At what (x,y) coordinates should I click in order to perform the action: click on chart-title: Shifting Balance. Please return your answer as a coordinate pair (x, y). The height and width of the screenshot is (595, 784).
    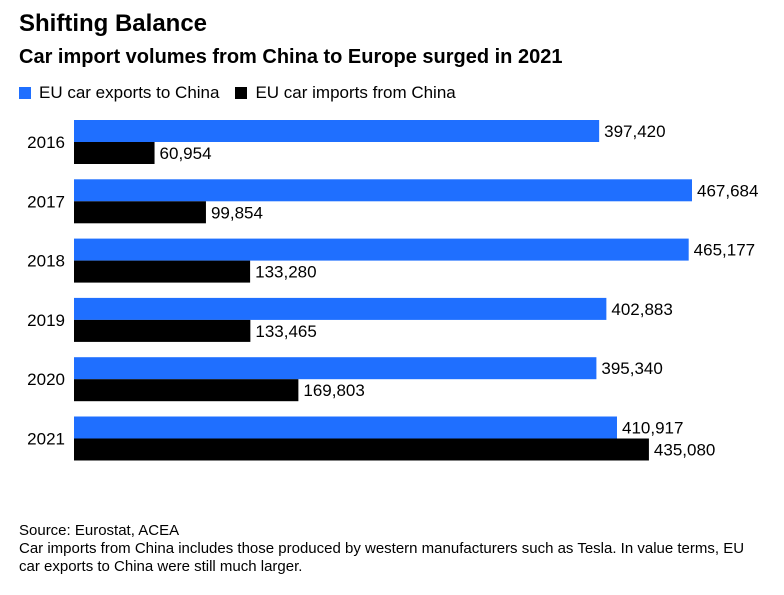
    Looking at the image, I should click on (113, 23).